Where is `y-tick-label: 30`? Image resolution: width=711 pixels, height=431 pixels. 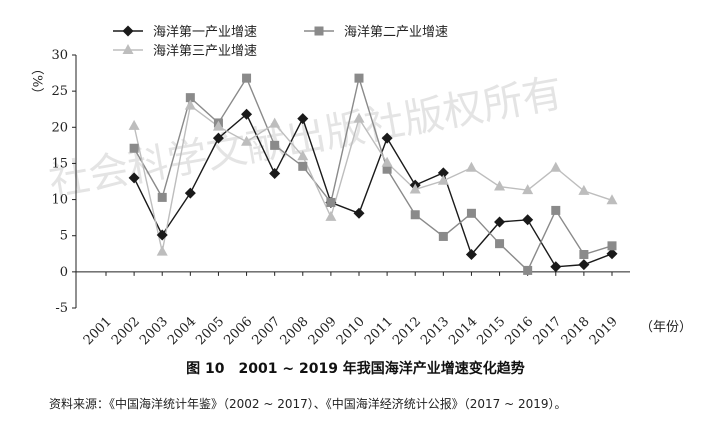
y-tick-label: 30 is located at coordinates (59, 55).